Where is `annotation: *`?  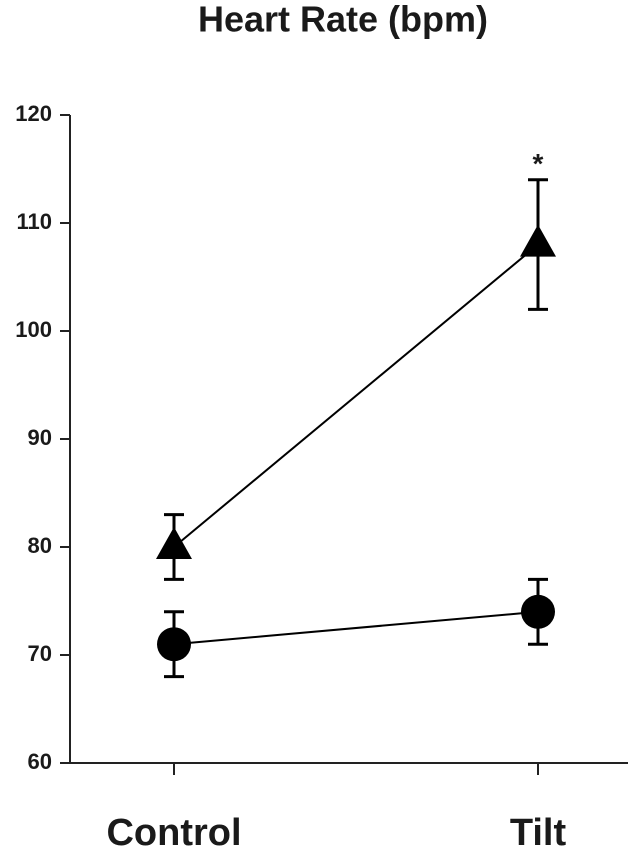 annotation: * is located at coordinates (538, 163).